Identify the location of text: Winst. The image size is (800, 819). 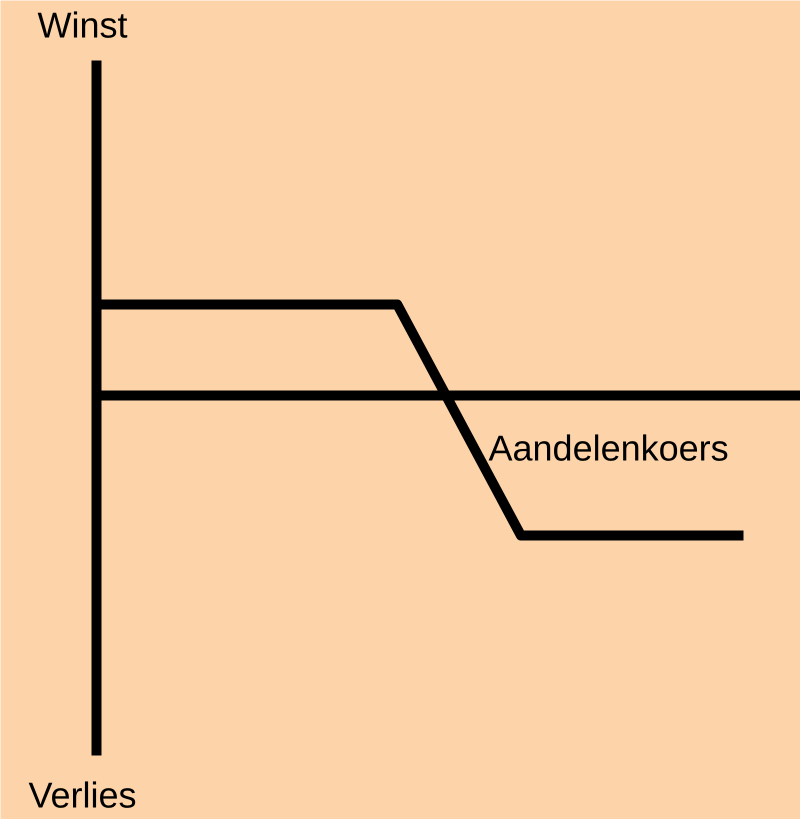
(83, 25).